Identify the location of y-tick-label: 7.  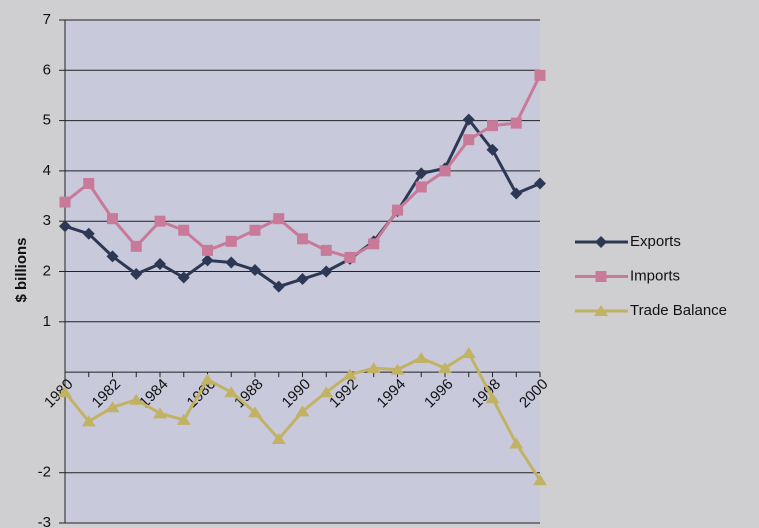
(47, 19).